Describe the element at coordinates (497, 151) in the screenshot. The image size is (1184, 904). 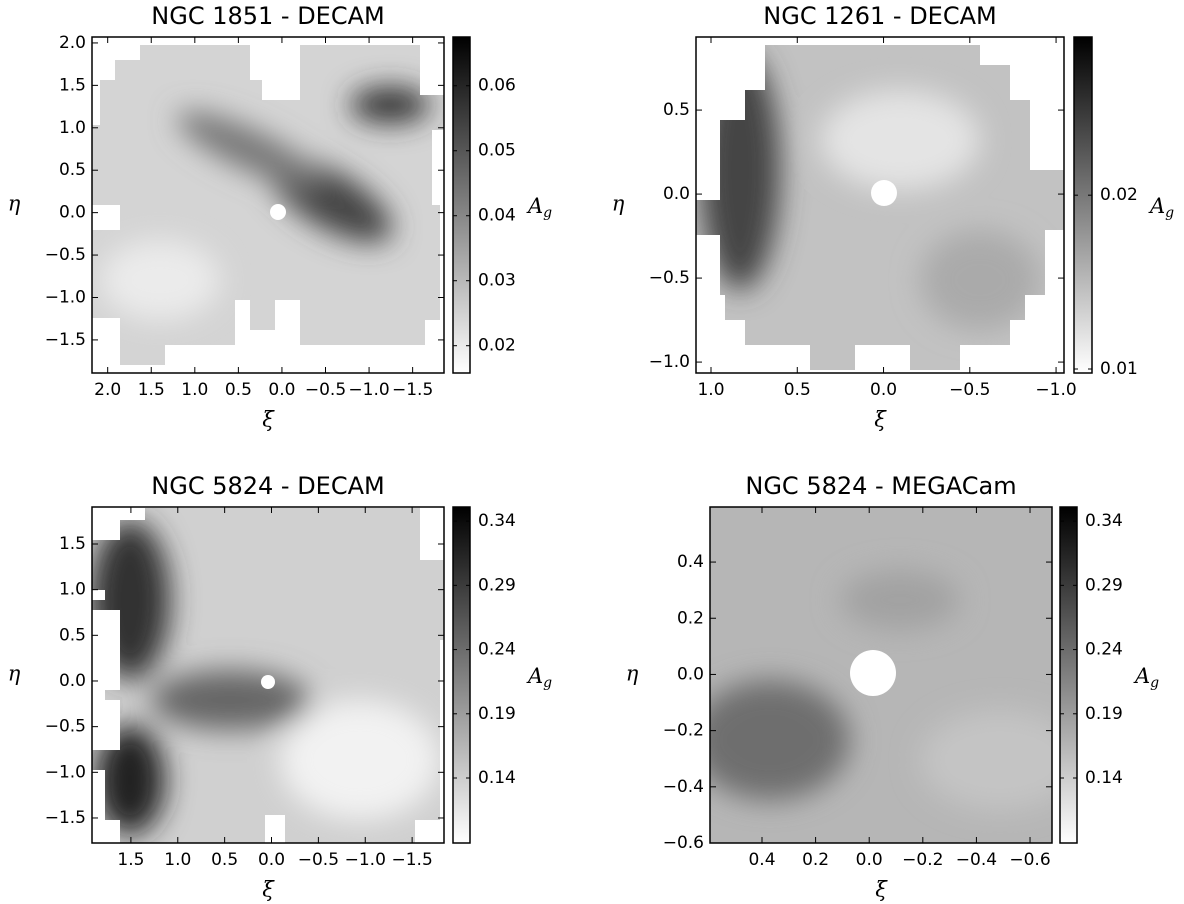
I see `colorbar-tick-label: 0.05` at that location.